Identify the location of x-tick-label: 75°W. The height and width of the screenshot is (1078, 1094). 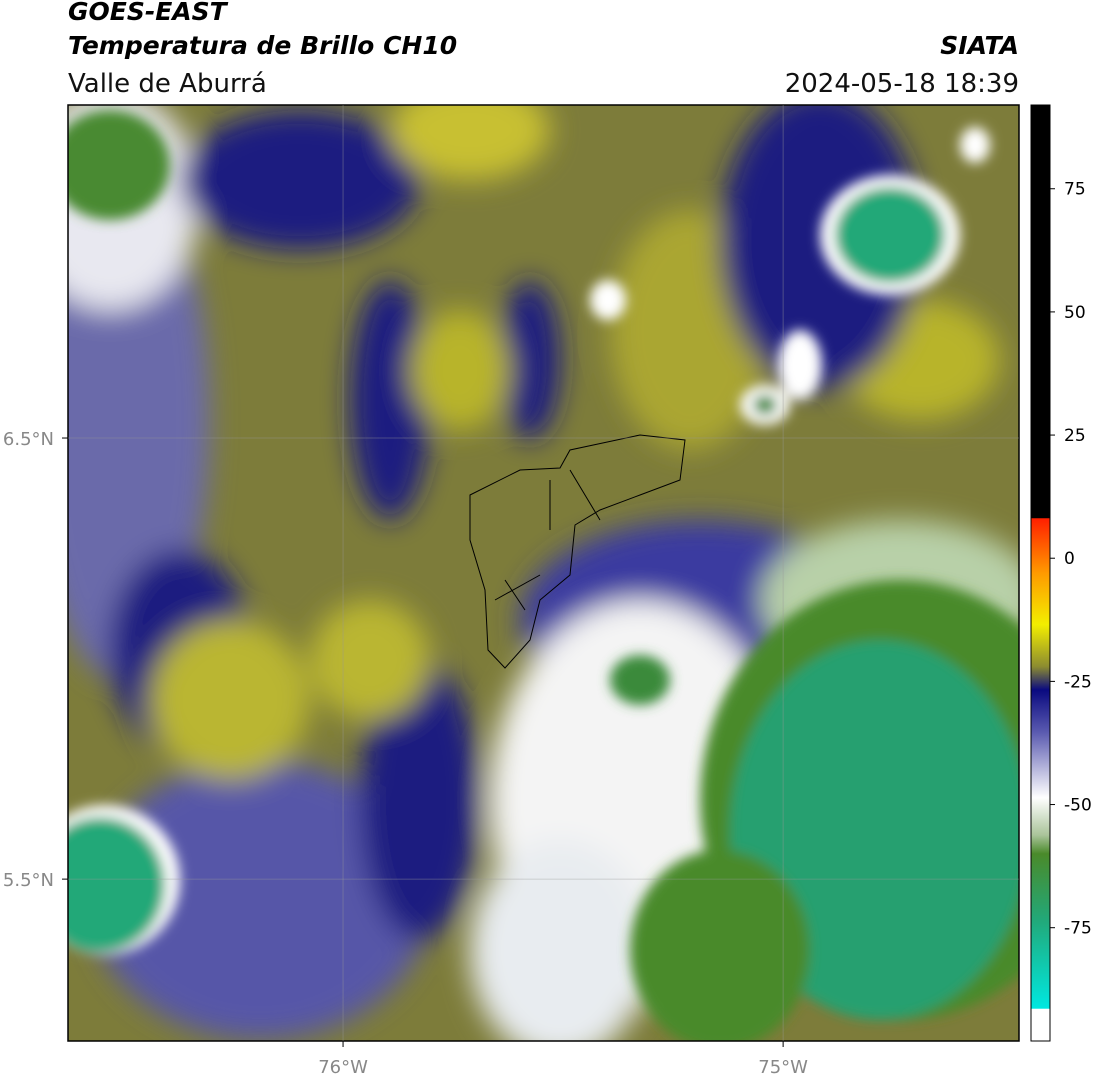
(783, 1067).